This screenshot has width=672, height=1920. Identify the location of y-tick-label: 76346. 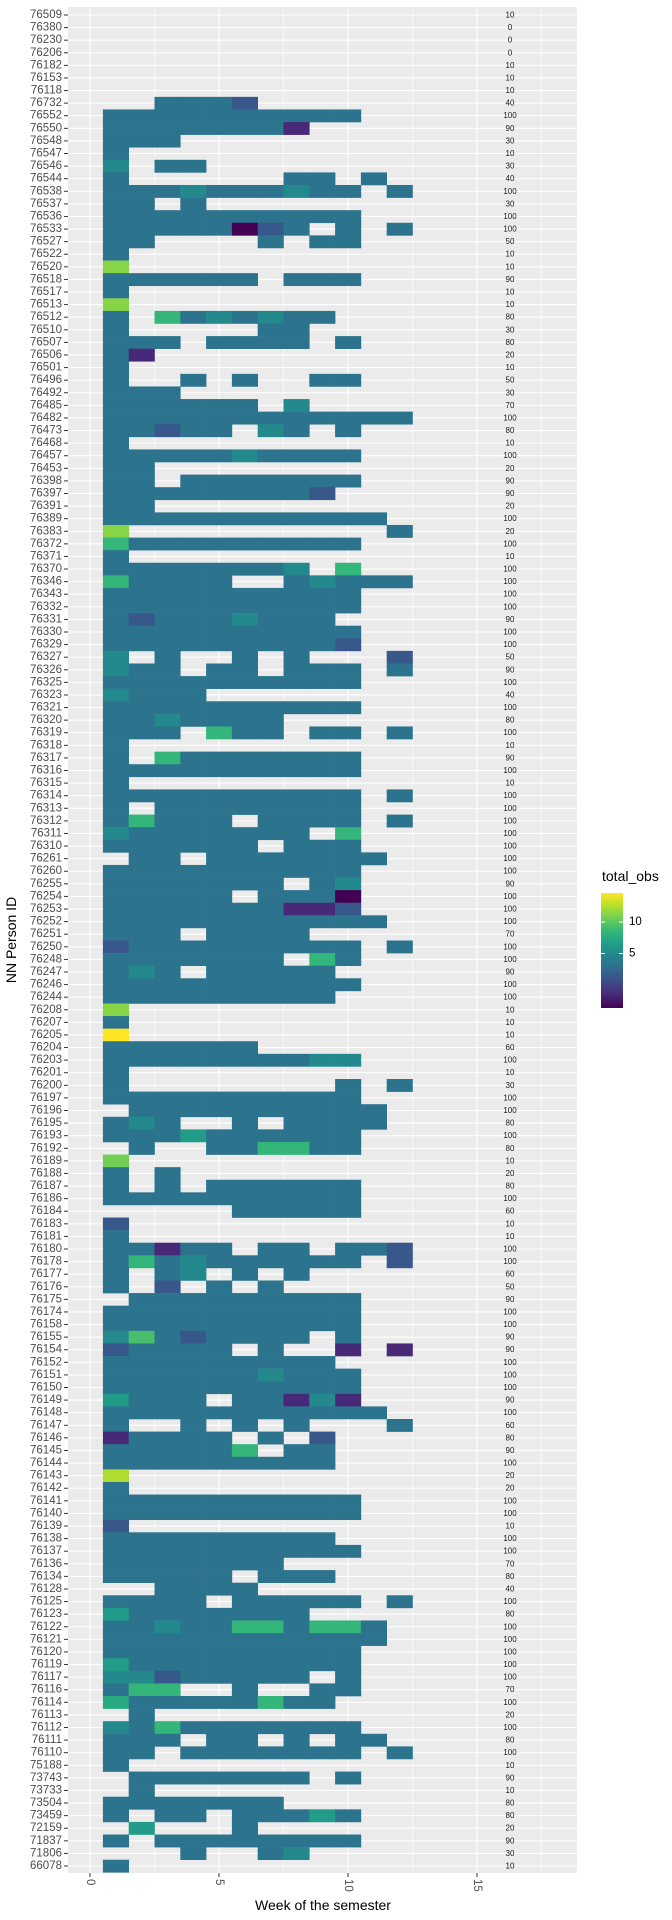
(46, 582).